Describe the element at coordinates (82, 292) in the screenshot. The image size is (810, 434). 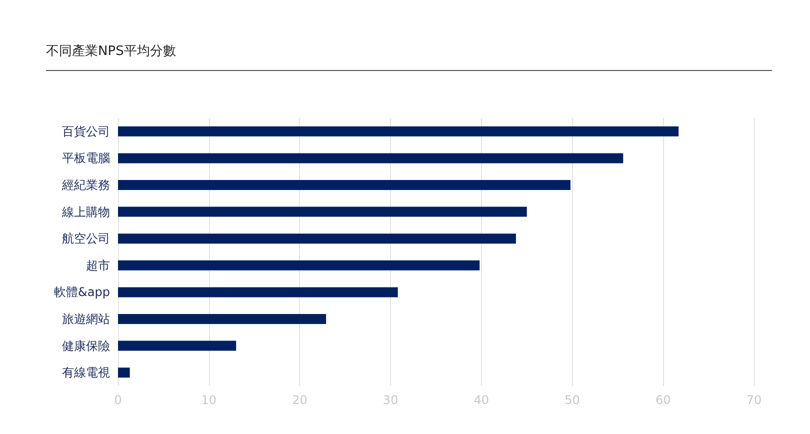
I see `y-tick-label: 軟體&app` at that location.